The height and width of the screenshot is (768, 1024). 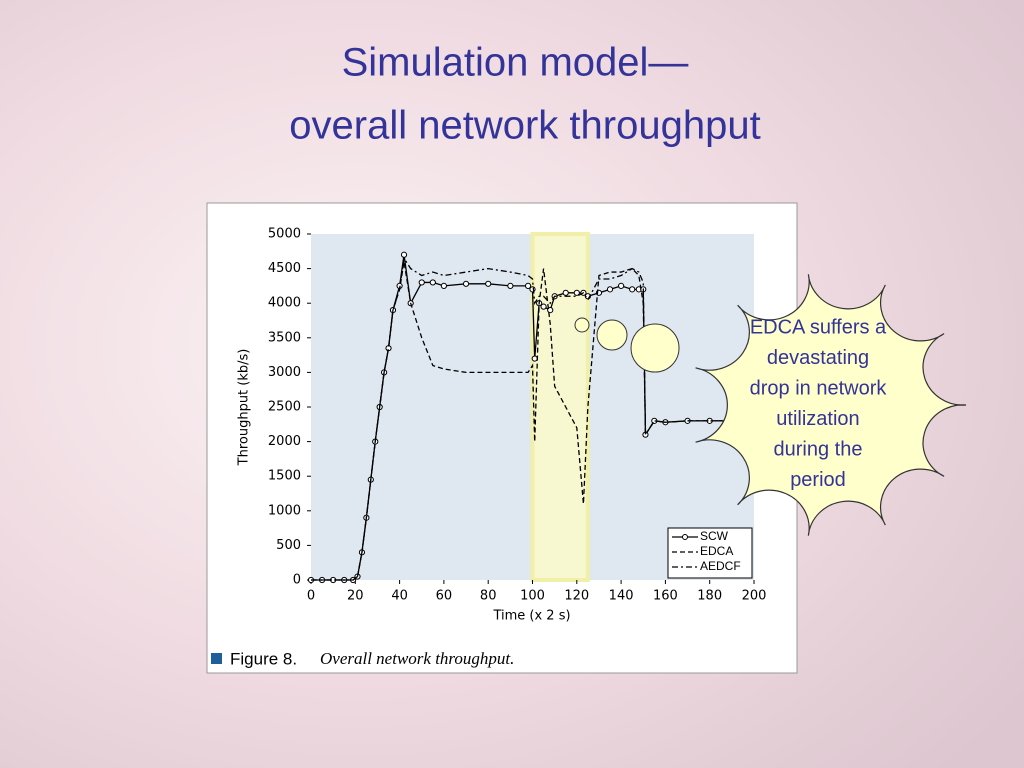 I want to click on x-tick-label: 100, so click(x=532, y=596).